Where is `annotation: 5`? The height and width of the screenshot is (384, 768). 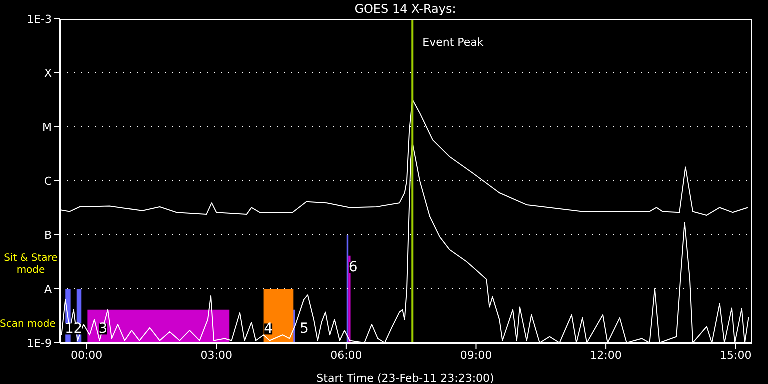 annotation: 5 is located at coordinates (304, 329).